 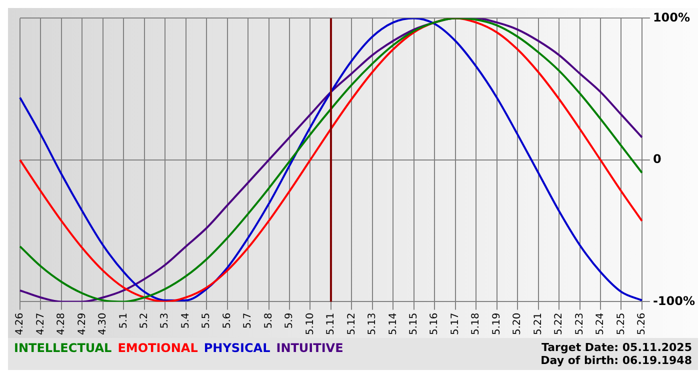 What do you see at coordinates (600, 323) in the screenshot?
I see `x-tick-label: 5.24` at bounding box center [600, 323].